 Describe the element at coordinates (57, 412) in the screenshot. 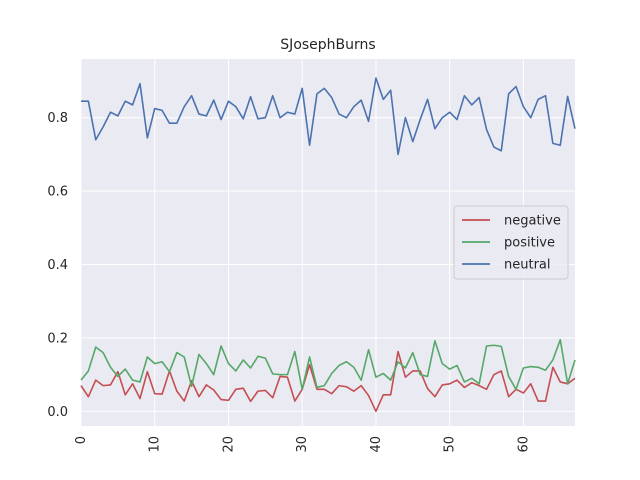

I see `y-tick-label: 0.0` at that location.